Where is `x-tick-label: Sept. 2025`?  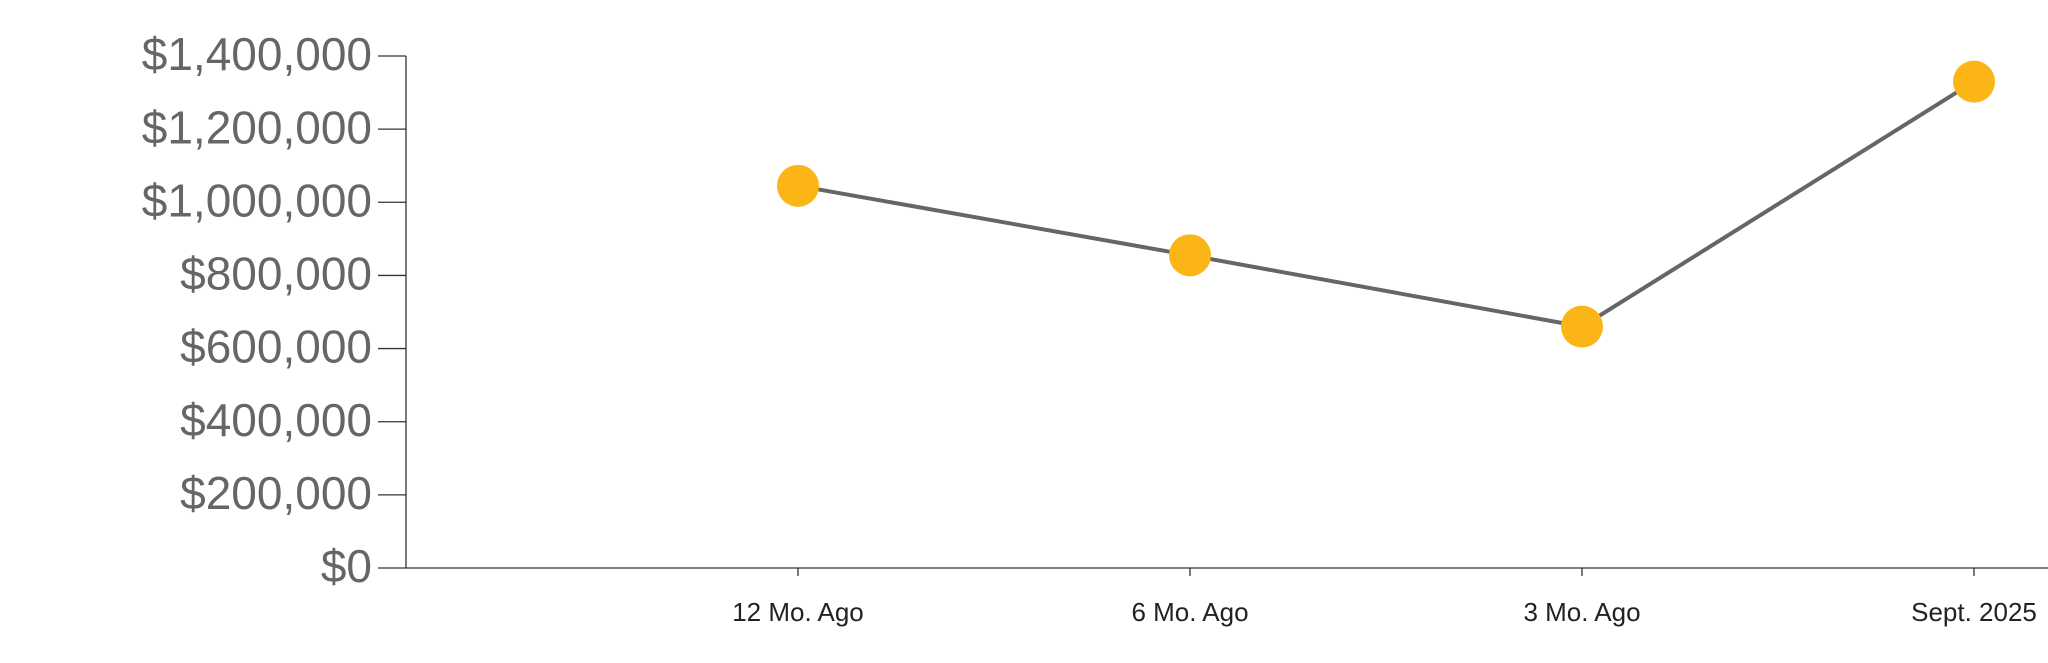
x-tick-label: Sept. 2025 is located at coordinates (1974, 612).